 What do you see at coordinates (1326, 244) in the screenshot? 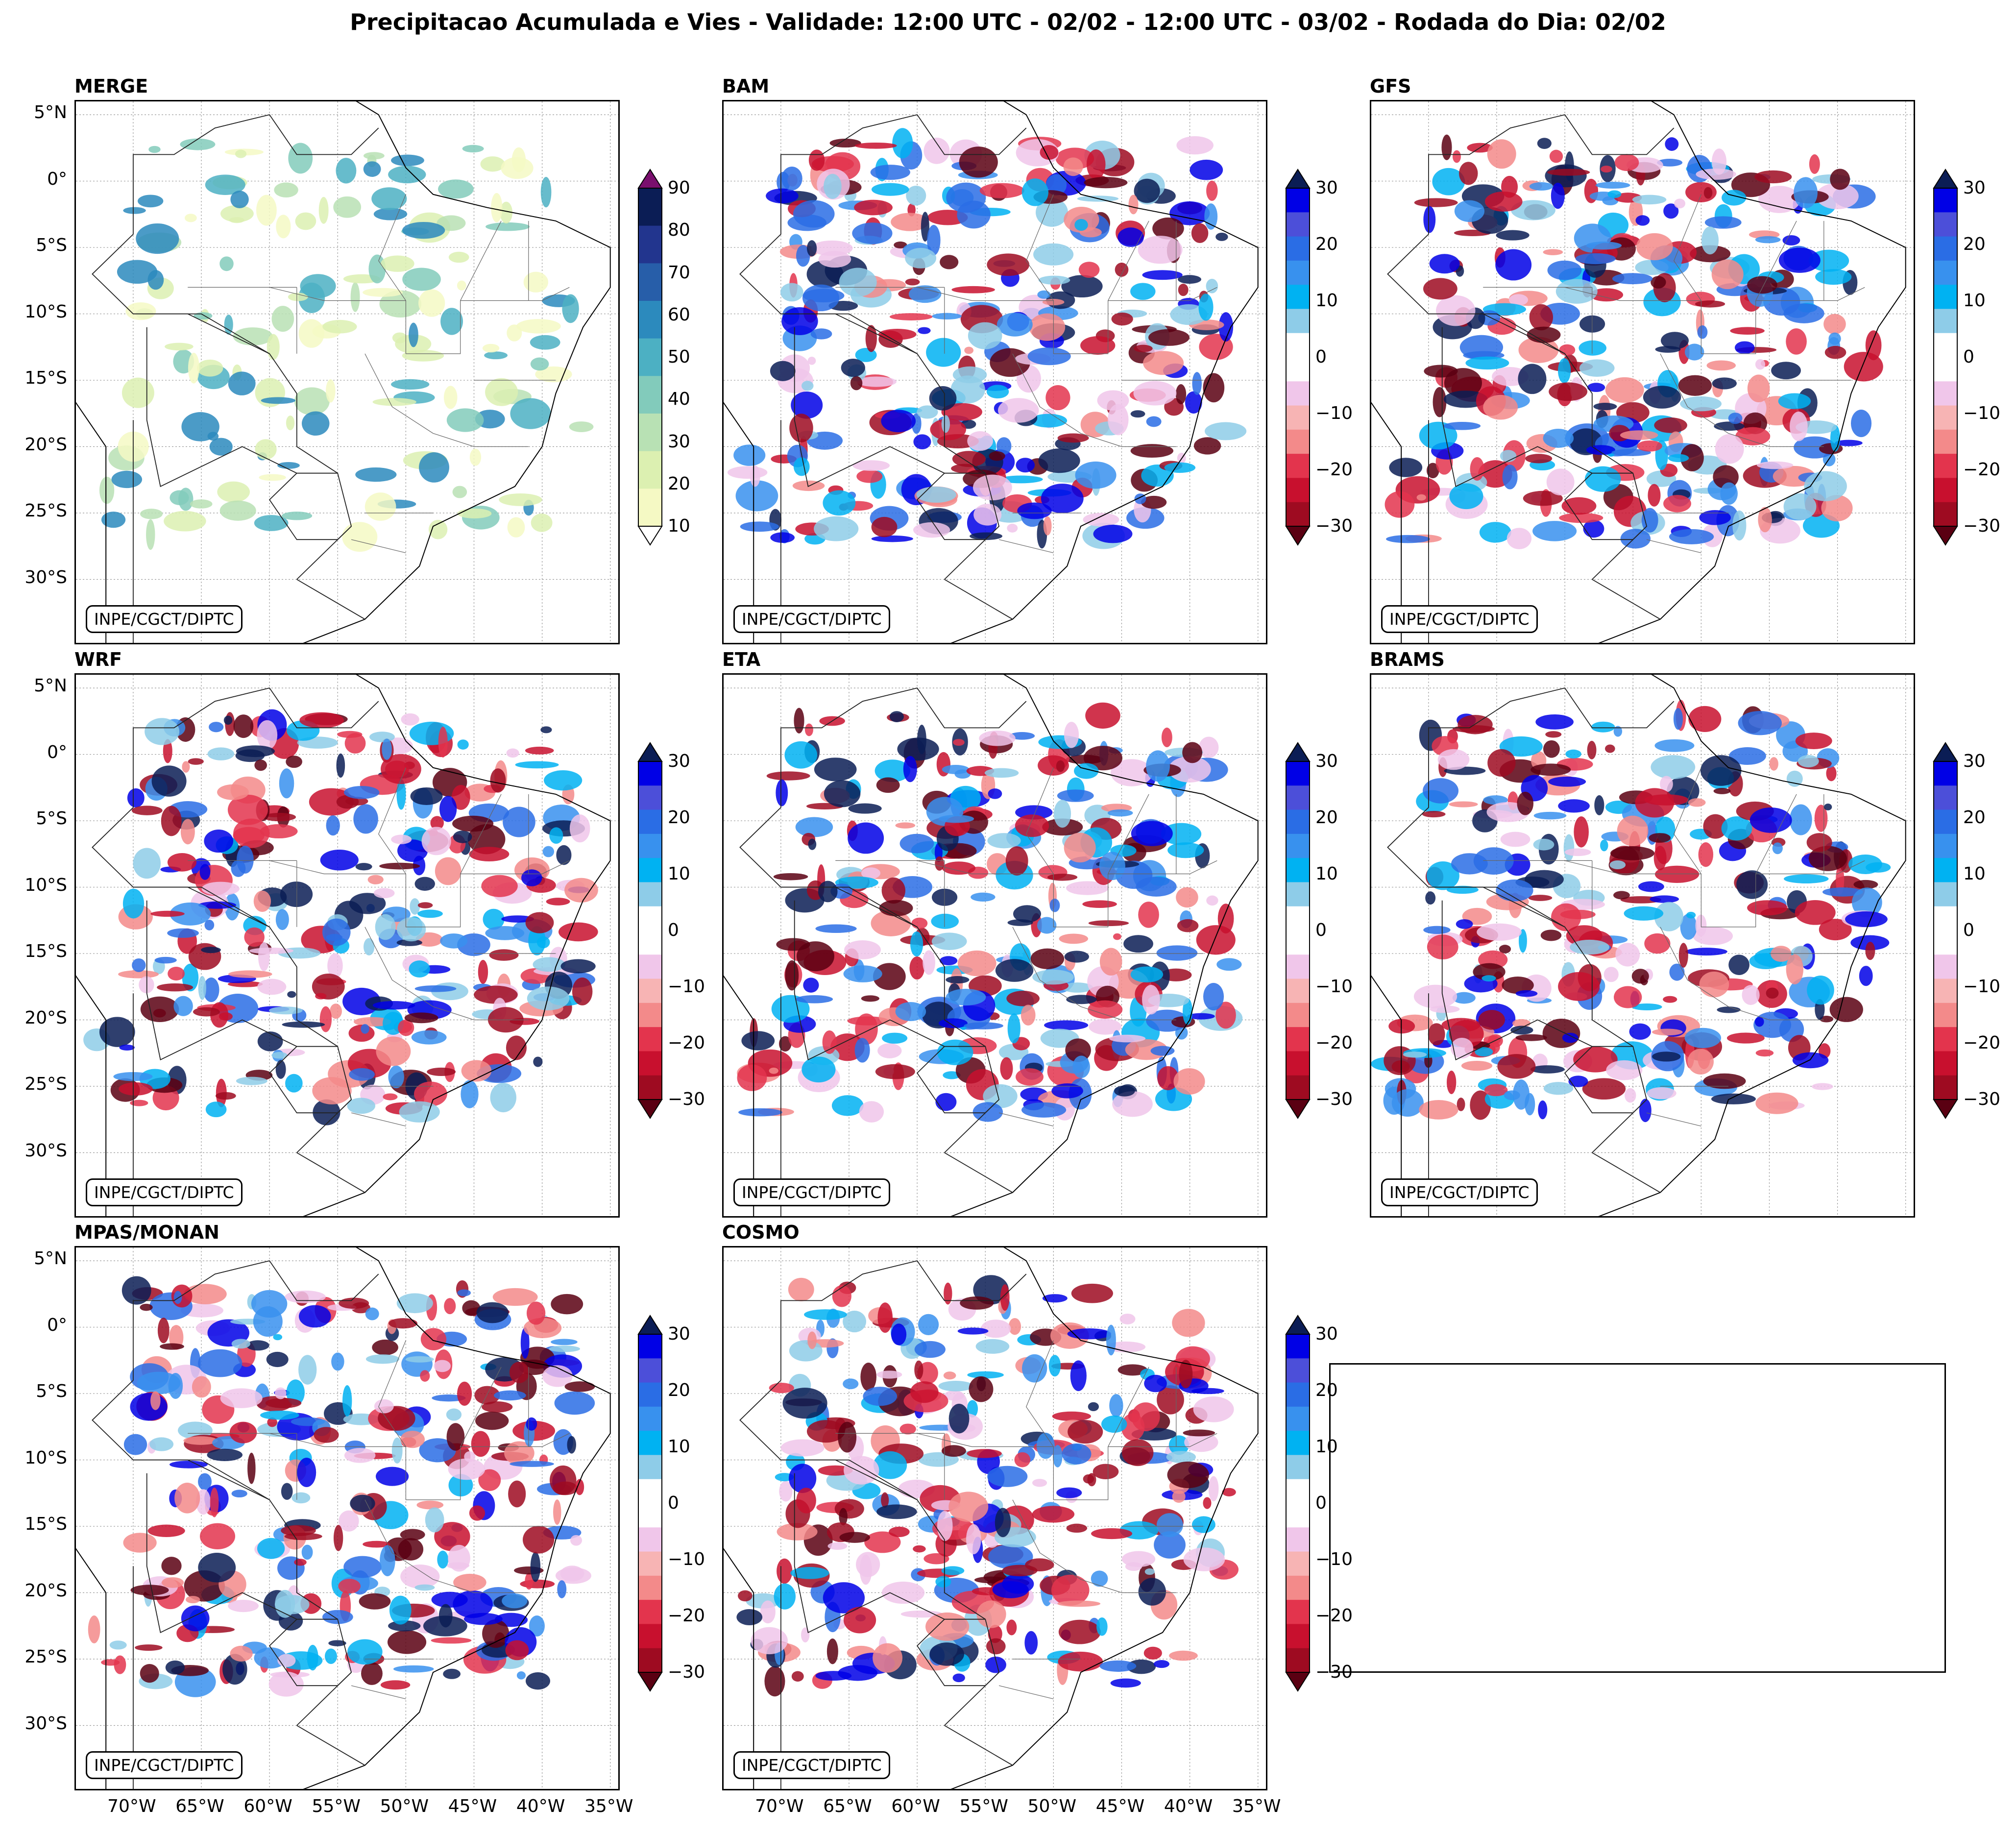
I see `colorbar-tick-label: 20` at bounding box center [1326, 244].